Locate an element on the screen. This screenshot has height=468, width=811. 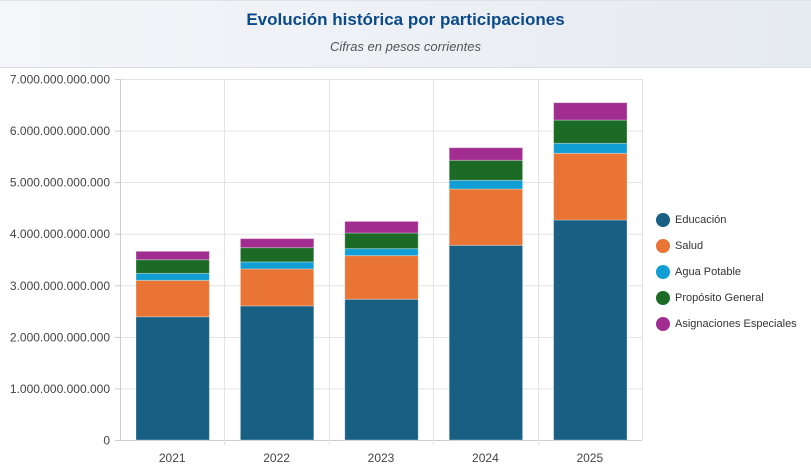
y-tick-label: 6.000.000.000.000 is located at coordinates (60, 131).